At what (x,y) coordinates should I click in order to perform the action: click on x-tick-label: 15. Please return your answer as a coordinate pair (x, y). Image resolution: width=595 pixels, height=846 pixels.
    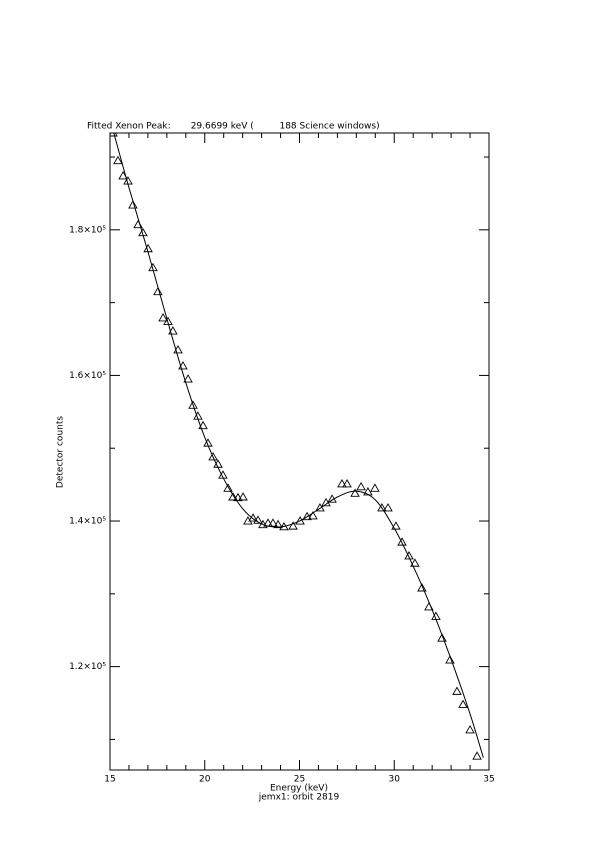
    Looking at the image, I should click on (109, 780).